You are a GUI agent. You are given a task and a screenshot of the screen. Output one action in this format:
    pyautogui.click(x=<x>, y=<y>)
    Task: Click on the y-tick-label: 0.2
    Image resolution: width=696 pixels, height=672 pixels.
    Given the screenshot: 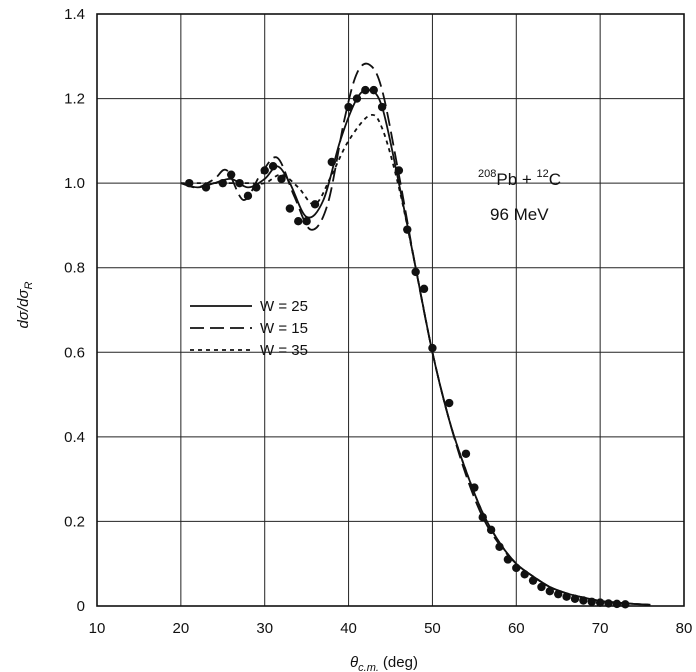 What is the action you would take?
    pyautogui.click(x=74, y=521)
    